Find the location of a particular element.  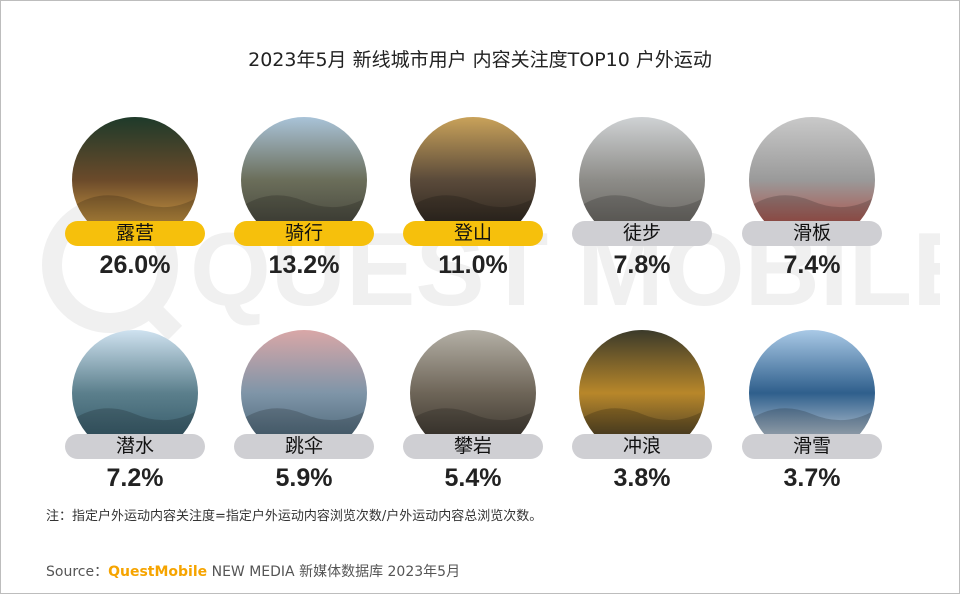

category-label: 滑板 is located at coordinates (812, 233).